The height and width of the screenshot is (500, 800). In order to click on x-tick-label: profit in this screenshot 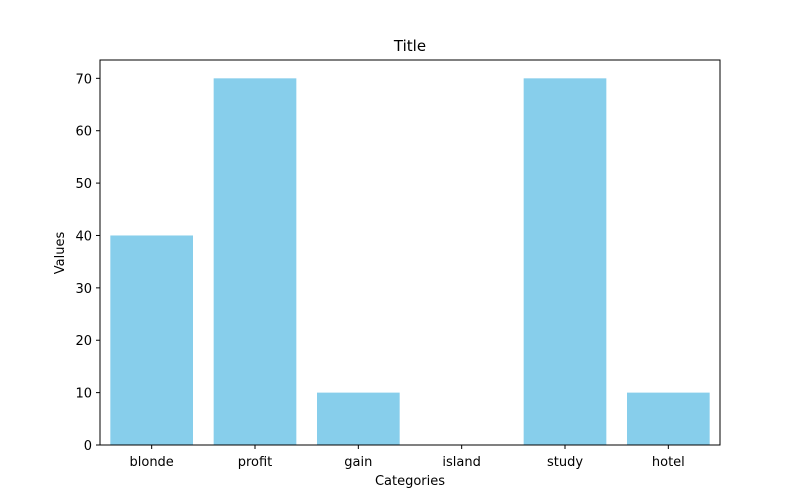, I will do `click(255, 462)`.